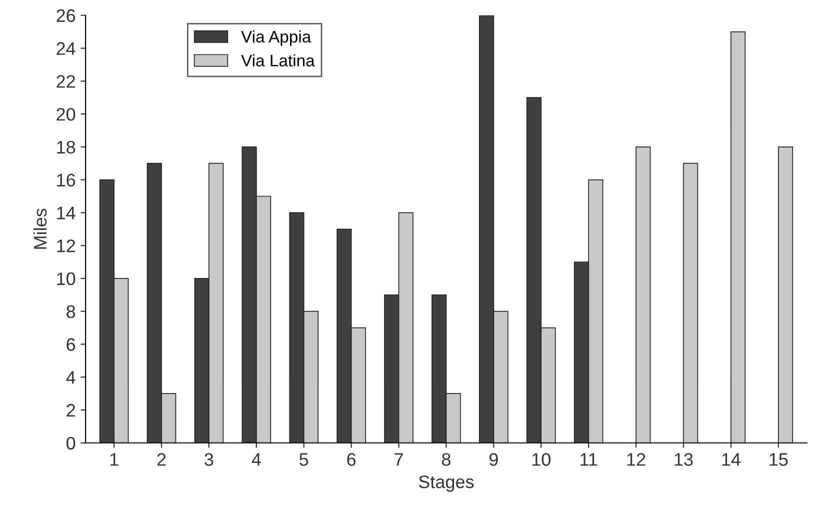  Describe the element at coordinates (65, 81) in the screenshot. I see `y-tick-label: 22` at that location.